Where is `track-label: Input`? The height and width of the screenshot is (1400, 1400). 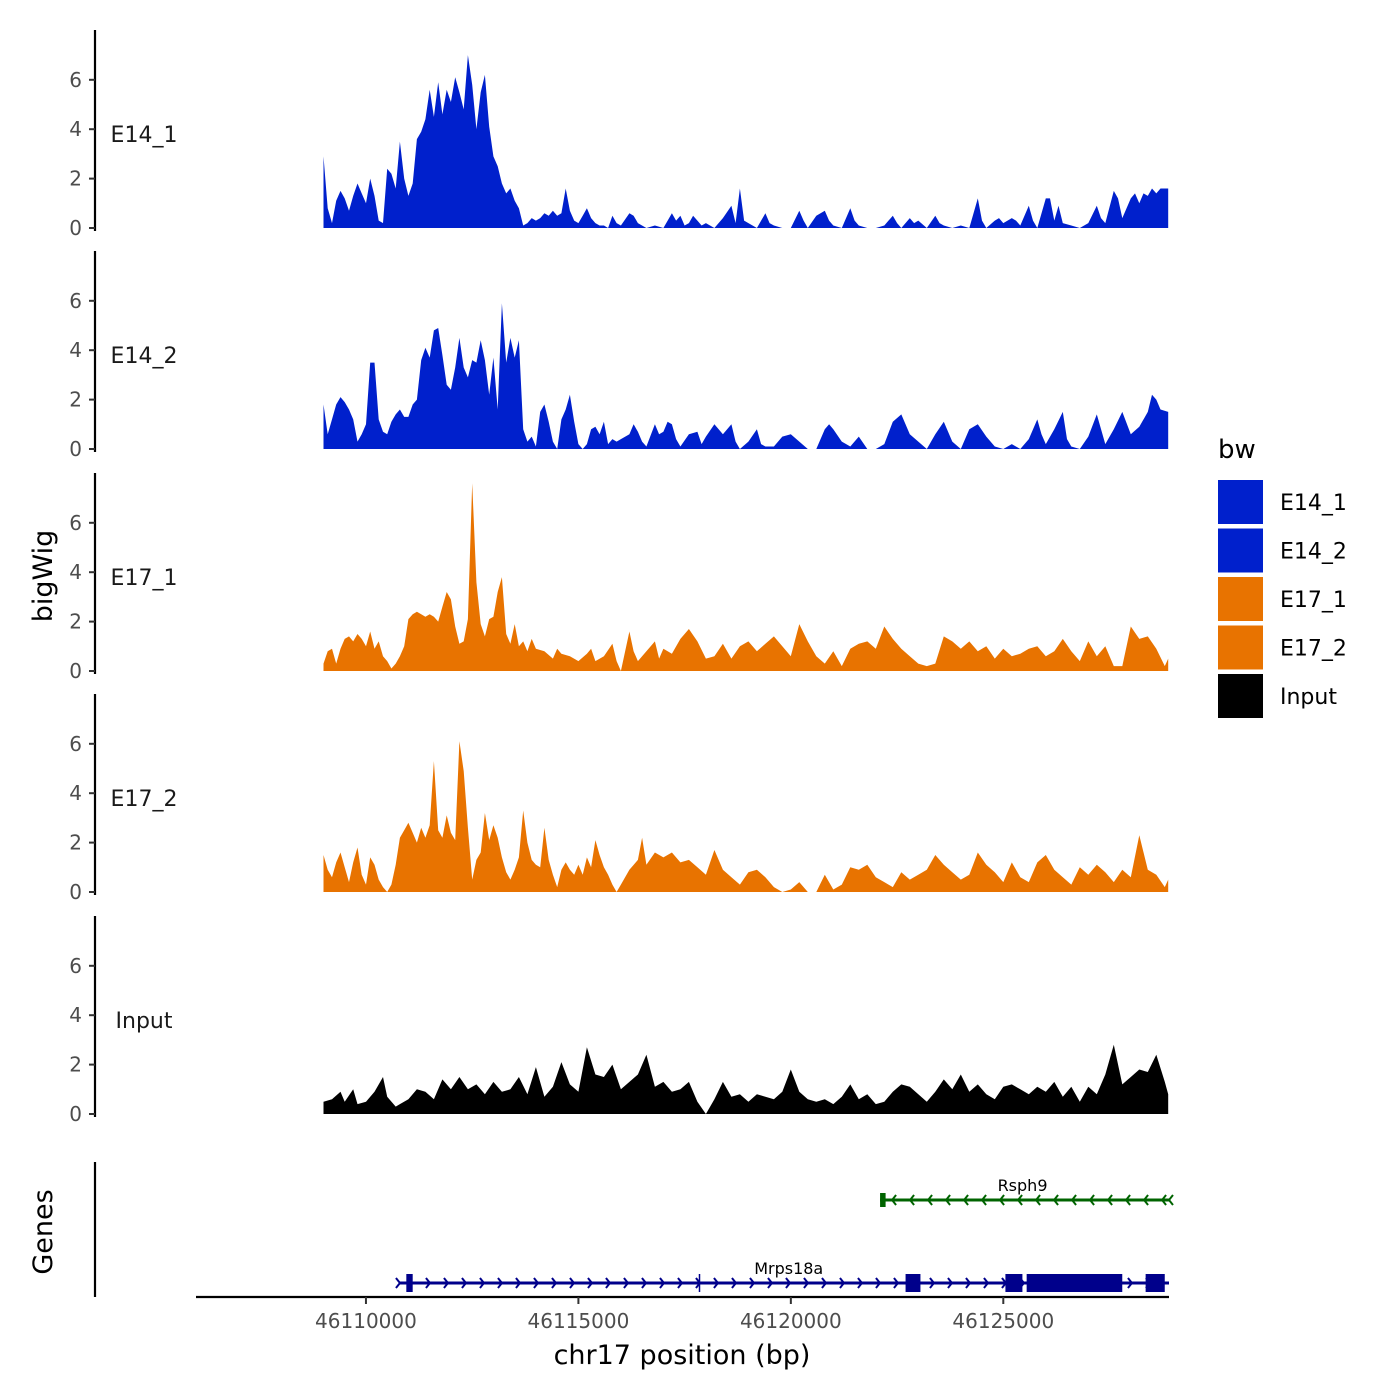 track-label: Input is located at coordinates (144, 1021).